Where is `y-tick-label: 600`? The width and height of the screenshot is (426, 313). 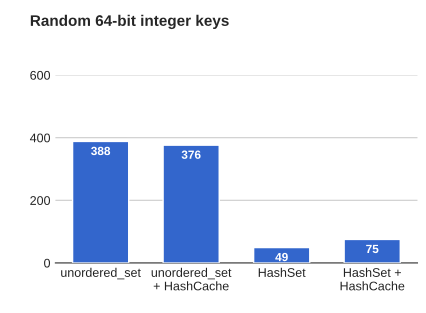
y-tick-label: 600 is located at coordinates (40, 75).